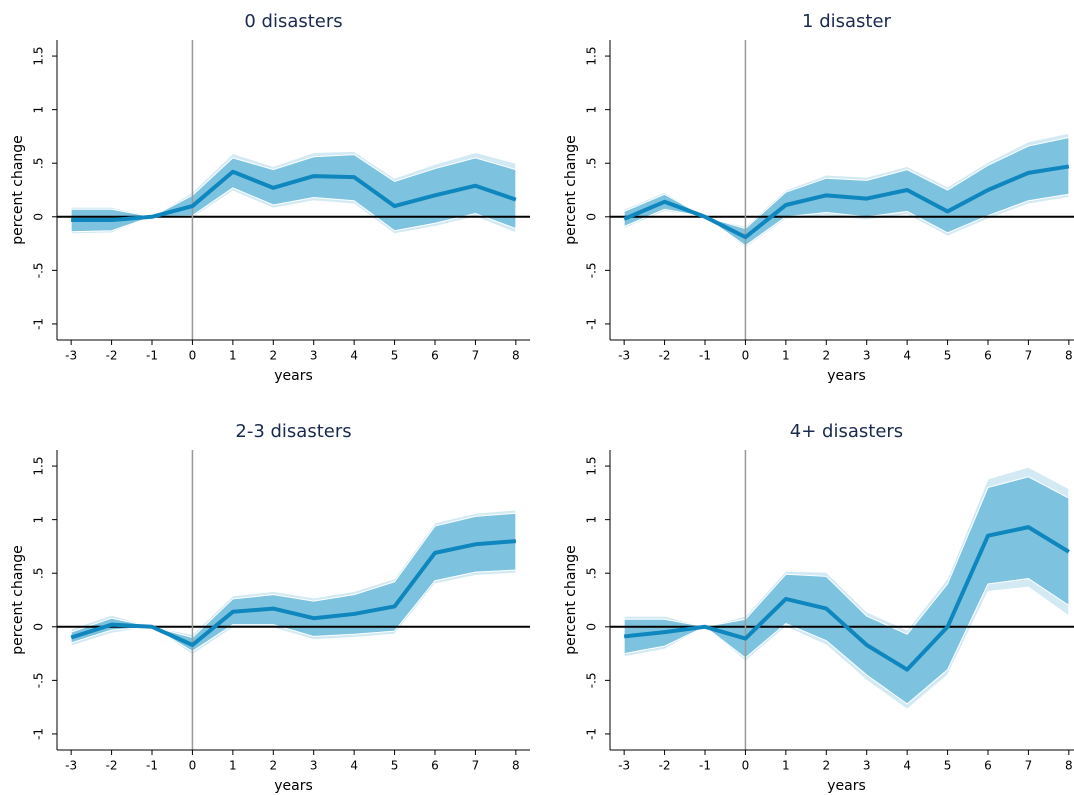 This screenshot has height=795, width=1074. What do you see at coordinates (293, 21) in the screenshot?
I see `panel-title: 0 disasters` at bounding box center [293, 21].